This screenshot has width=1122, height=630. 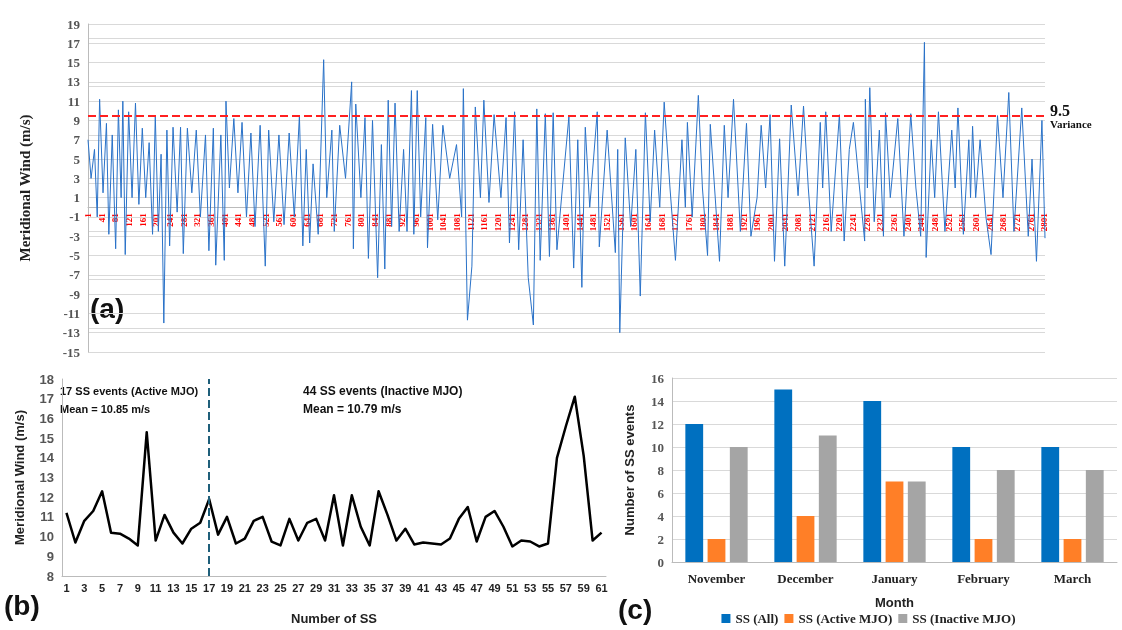 I want to click on x-tick-label: 51, so click(x=512, y=587).